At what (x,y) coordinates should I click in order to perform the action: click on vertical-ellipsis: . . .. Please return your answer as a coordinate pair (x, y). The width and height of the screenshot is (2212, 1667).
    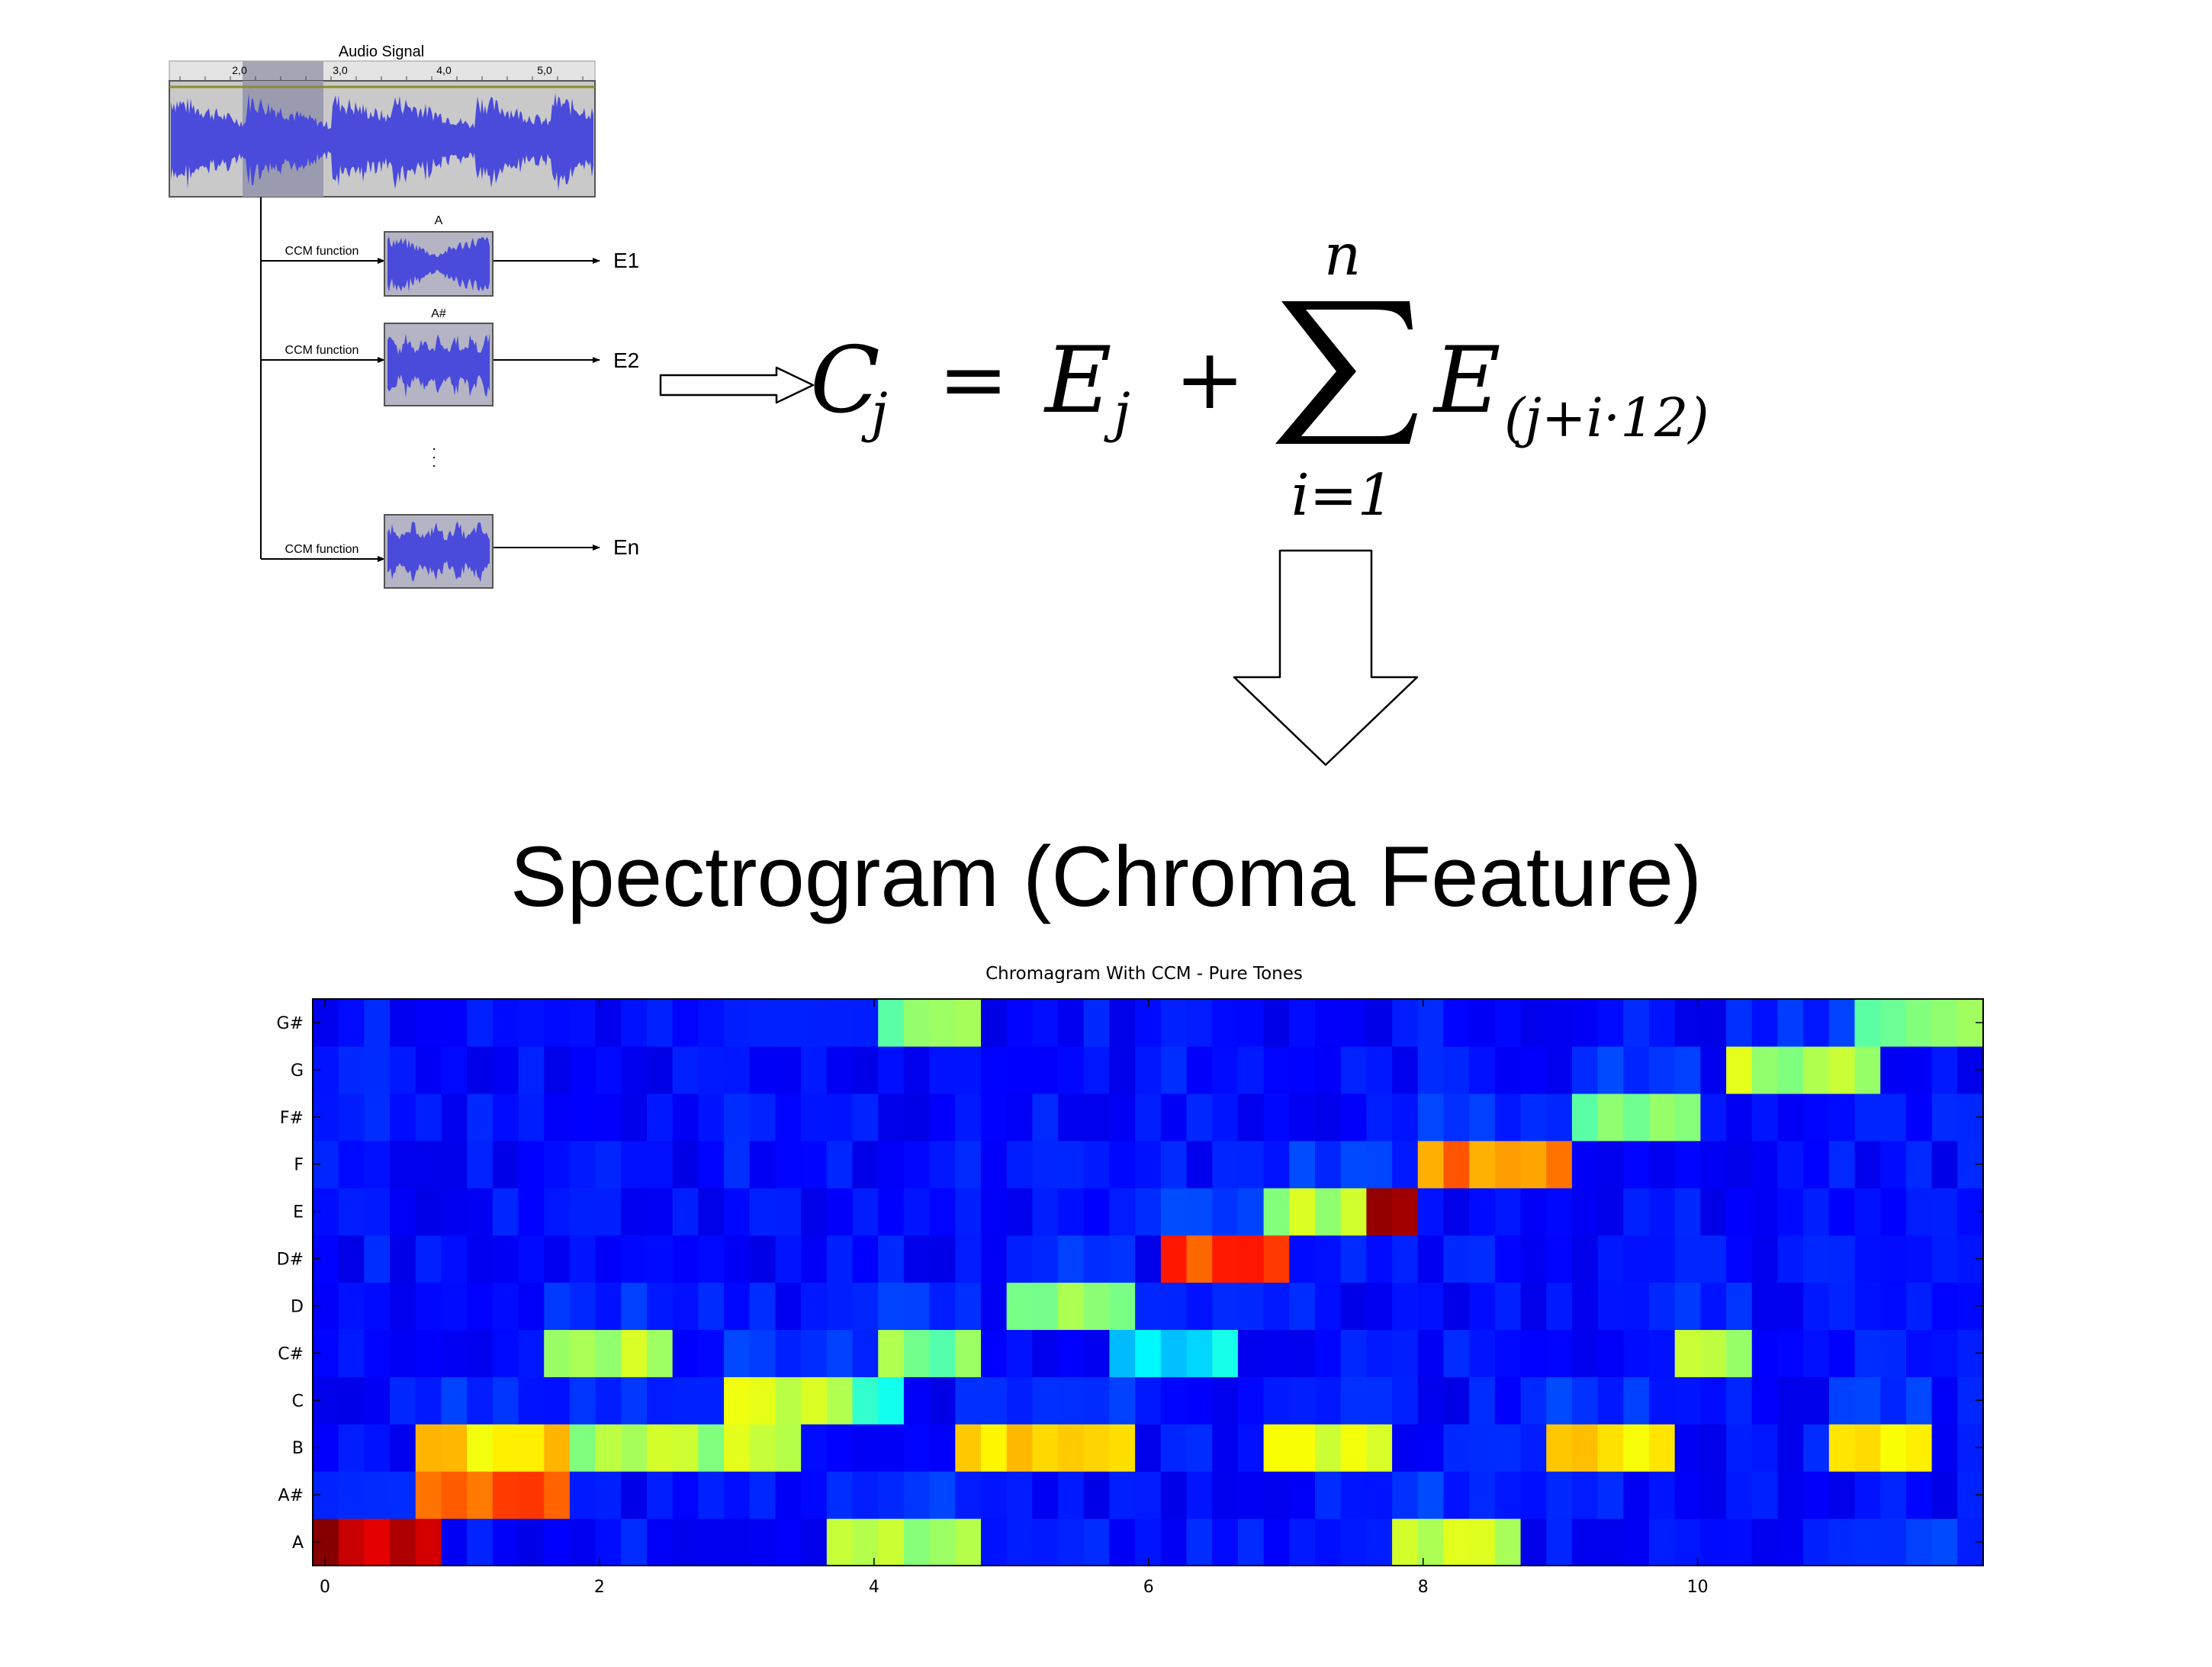
    Looking at the image, I should click on (437, 458).